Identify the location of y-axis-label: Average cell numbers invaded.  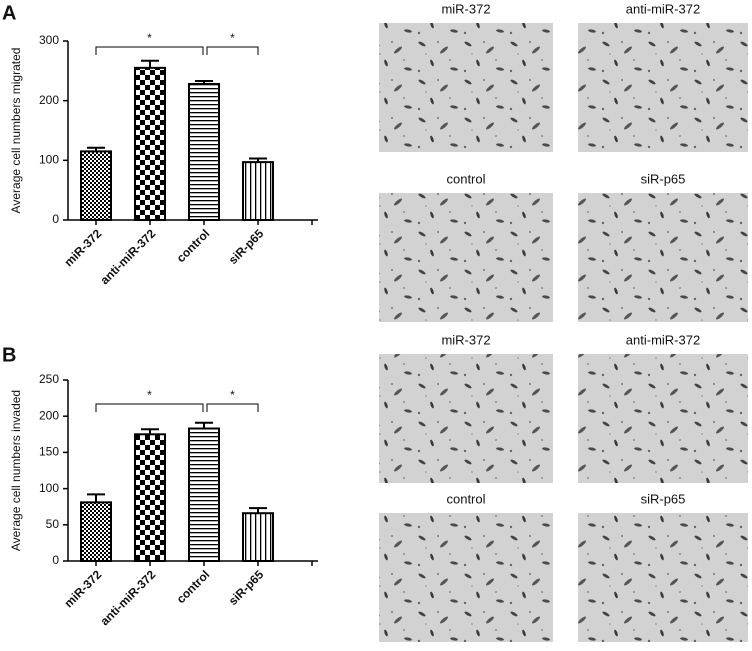
(16, 470).